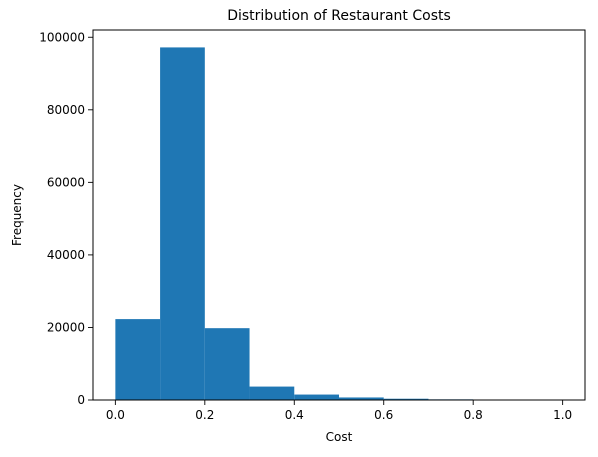  I want to click on chart-title: Distribution of Restaurant Costs, so click(339, 16).